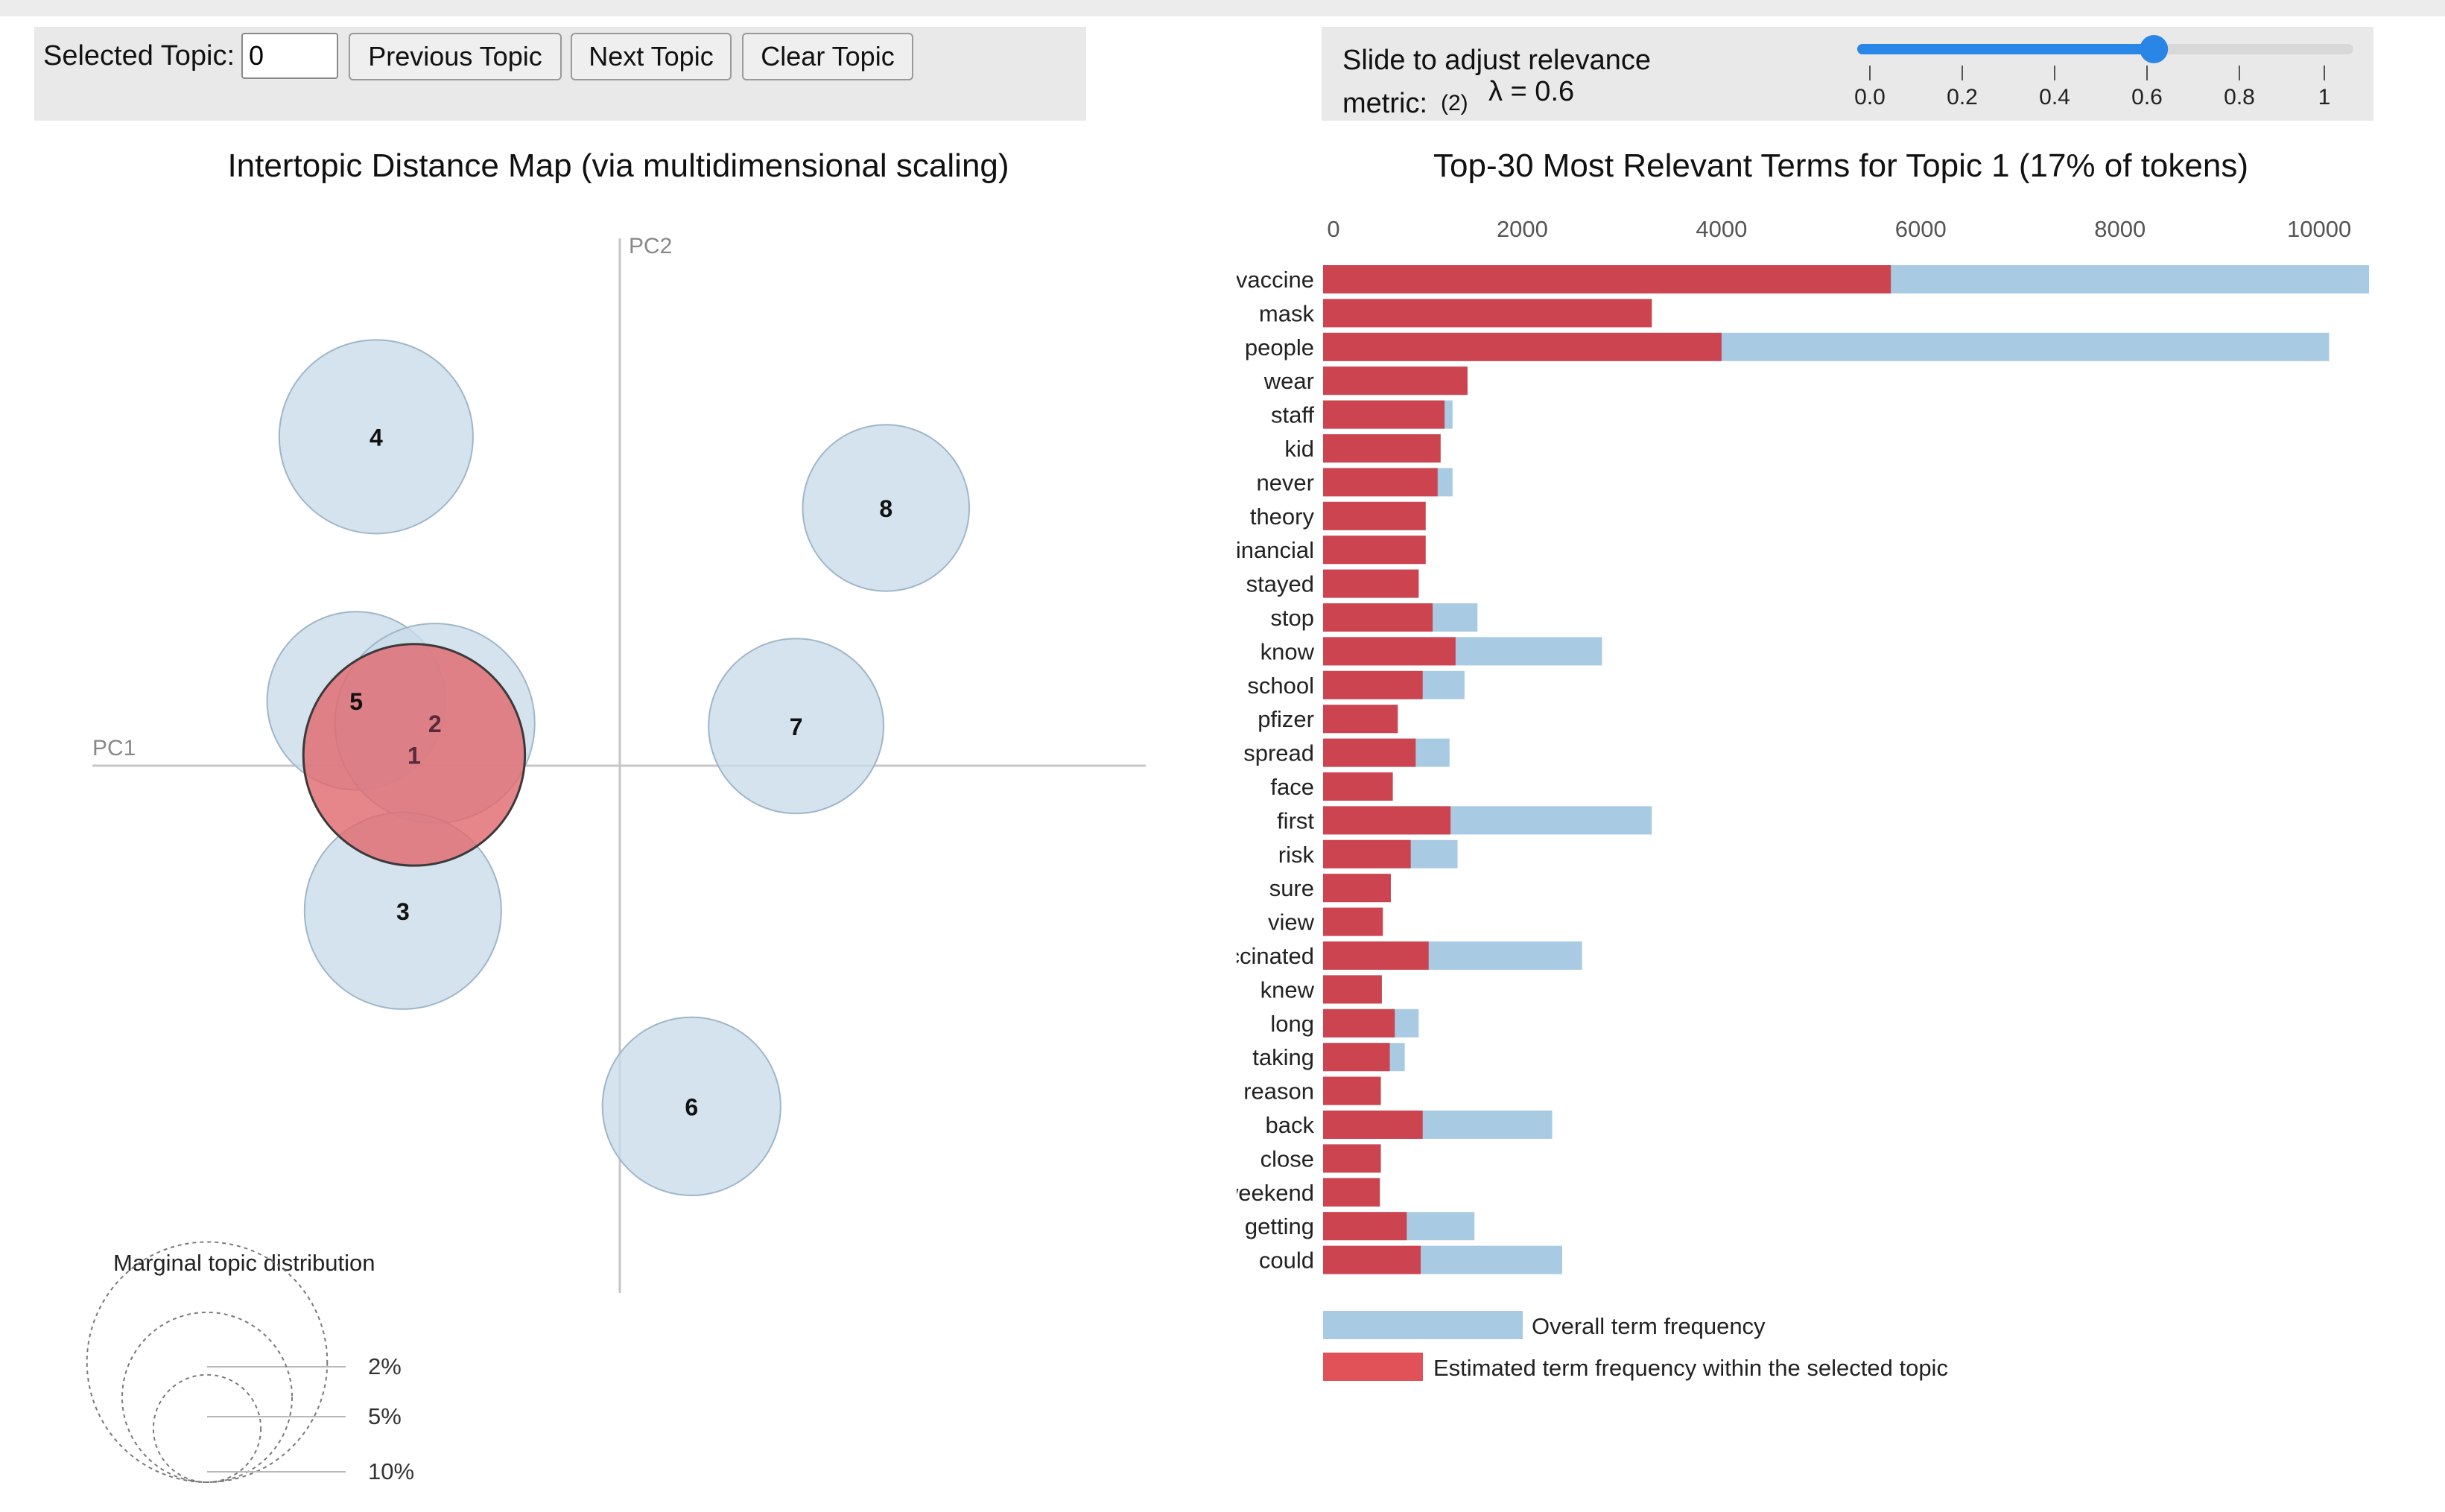  What do you see at coordinates (289, 56) in the screenshot?
I see `selected-topic-input` at bounding box center [289, 56].